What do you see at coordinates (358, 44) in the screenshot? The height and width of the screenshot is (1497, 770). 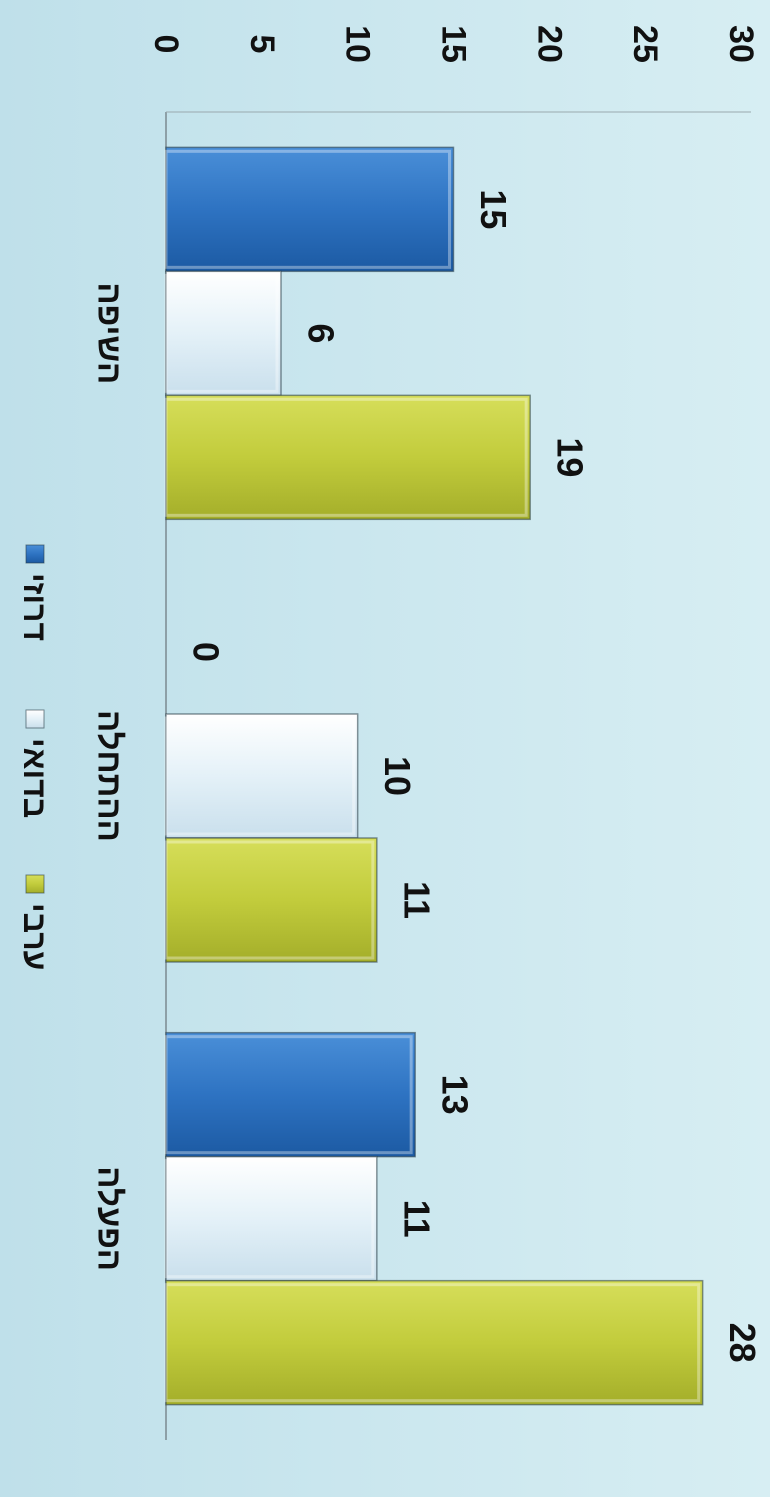 I see `y-tick-label: 10` at bounding box center [358, 44].